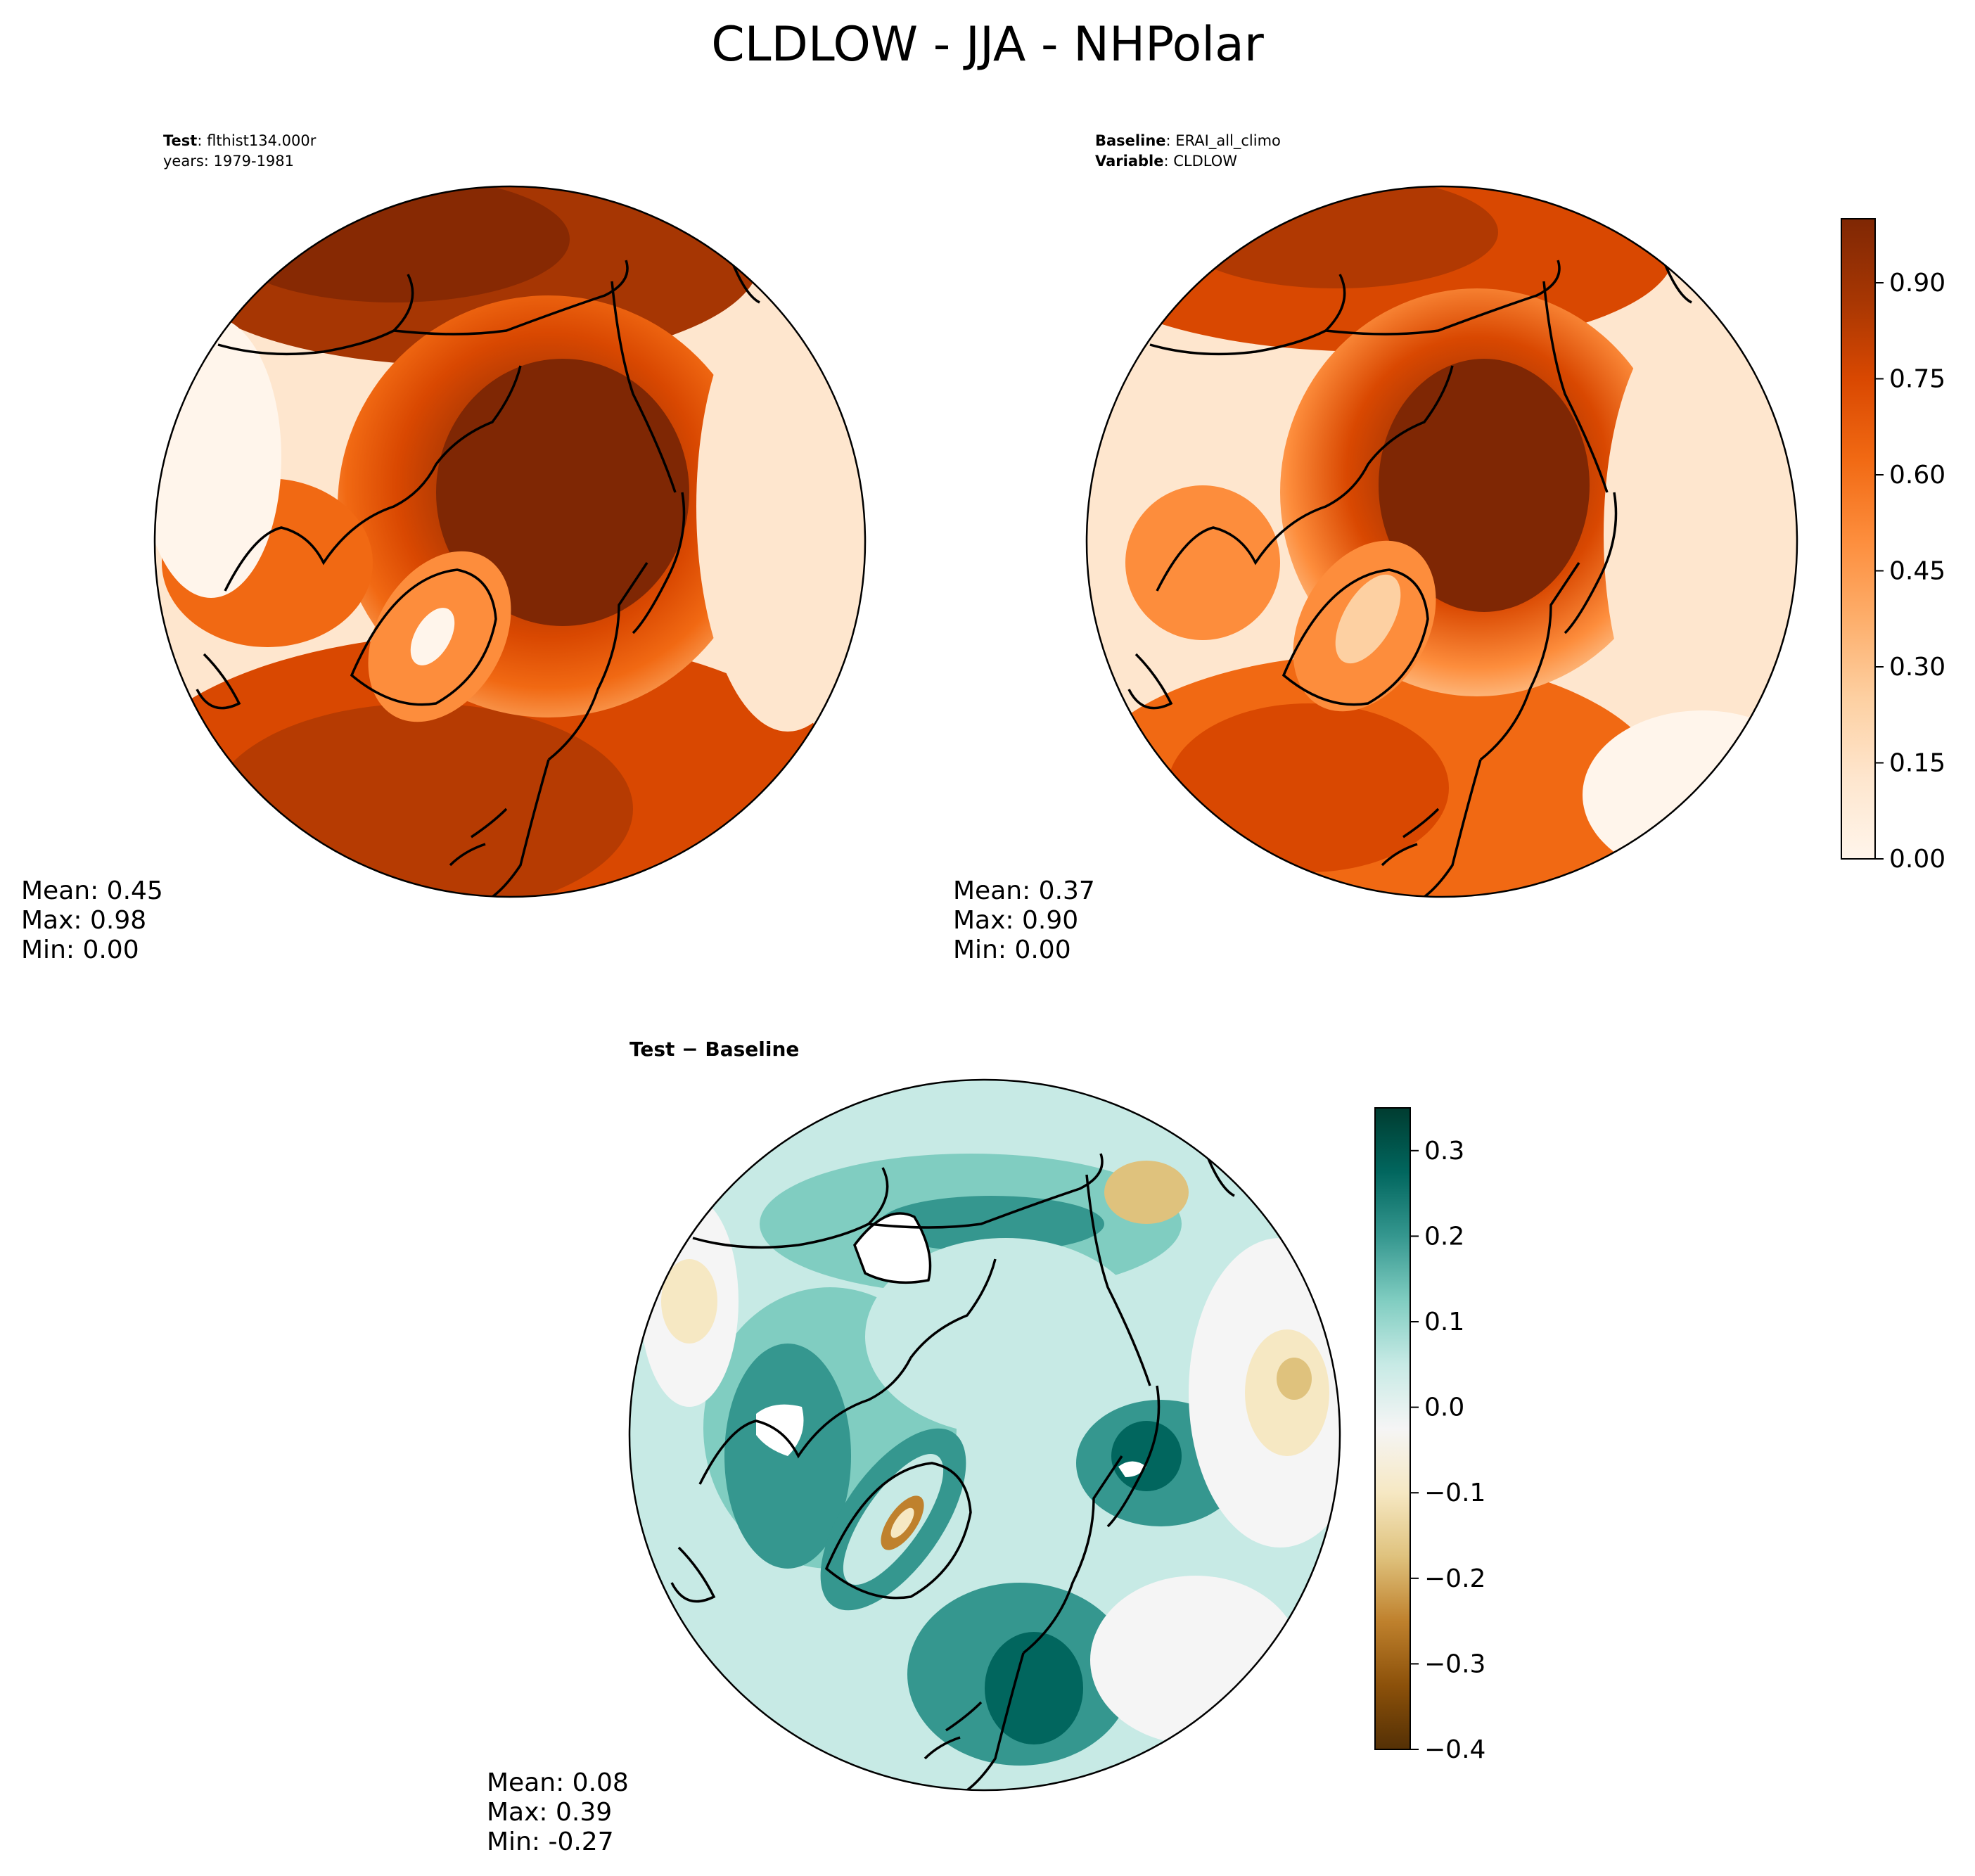 The width and height of the screenshot is (1975, 1876). Describe the element at coordinates (1454, 1493) in the screenshot. I see `diff-colorbar-tick-label: −0.1` at that location.